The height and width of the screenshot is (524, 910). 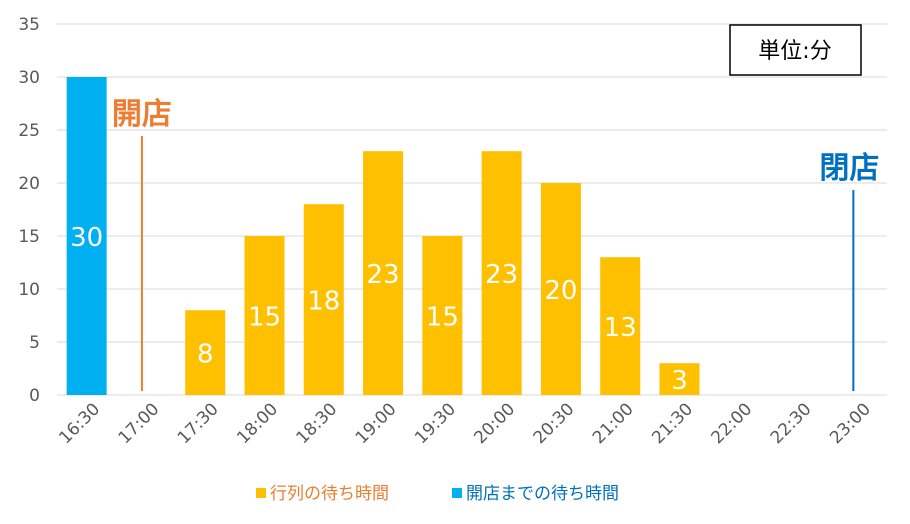 I want to click on y-tick-label: 30, so click(x=29, y=78).